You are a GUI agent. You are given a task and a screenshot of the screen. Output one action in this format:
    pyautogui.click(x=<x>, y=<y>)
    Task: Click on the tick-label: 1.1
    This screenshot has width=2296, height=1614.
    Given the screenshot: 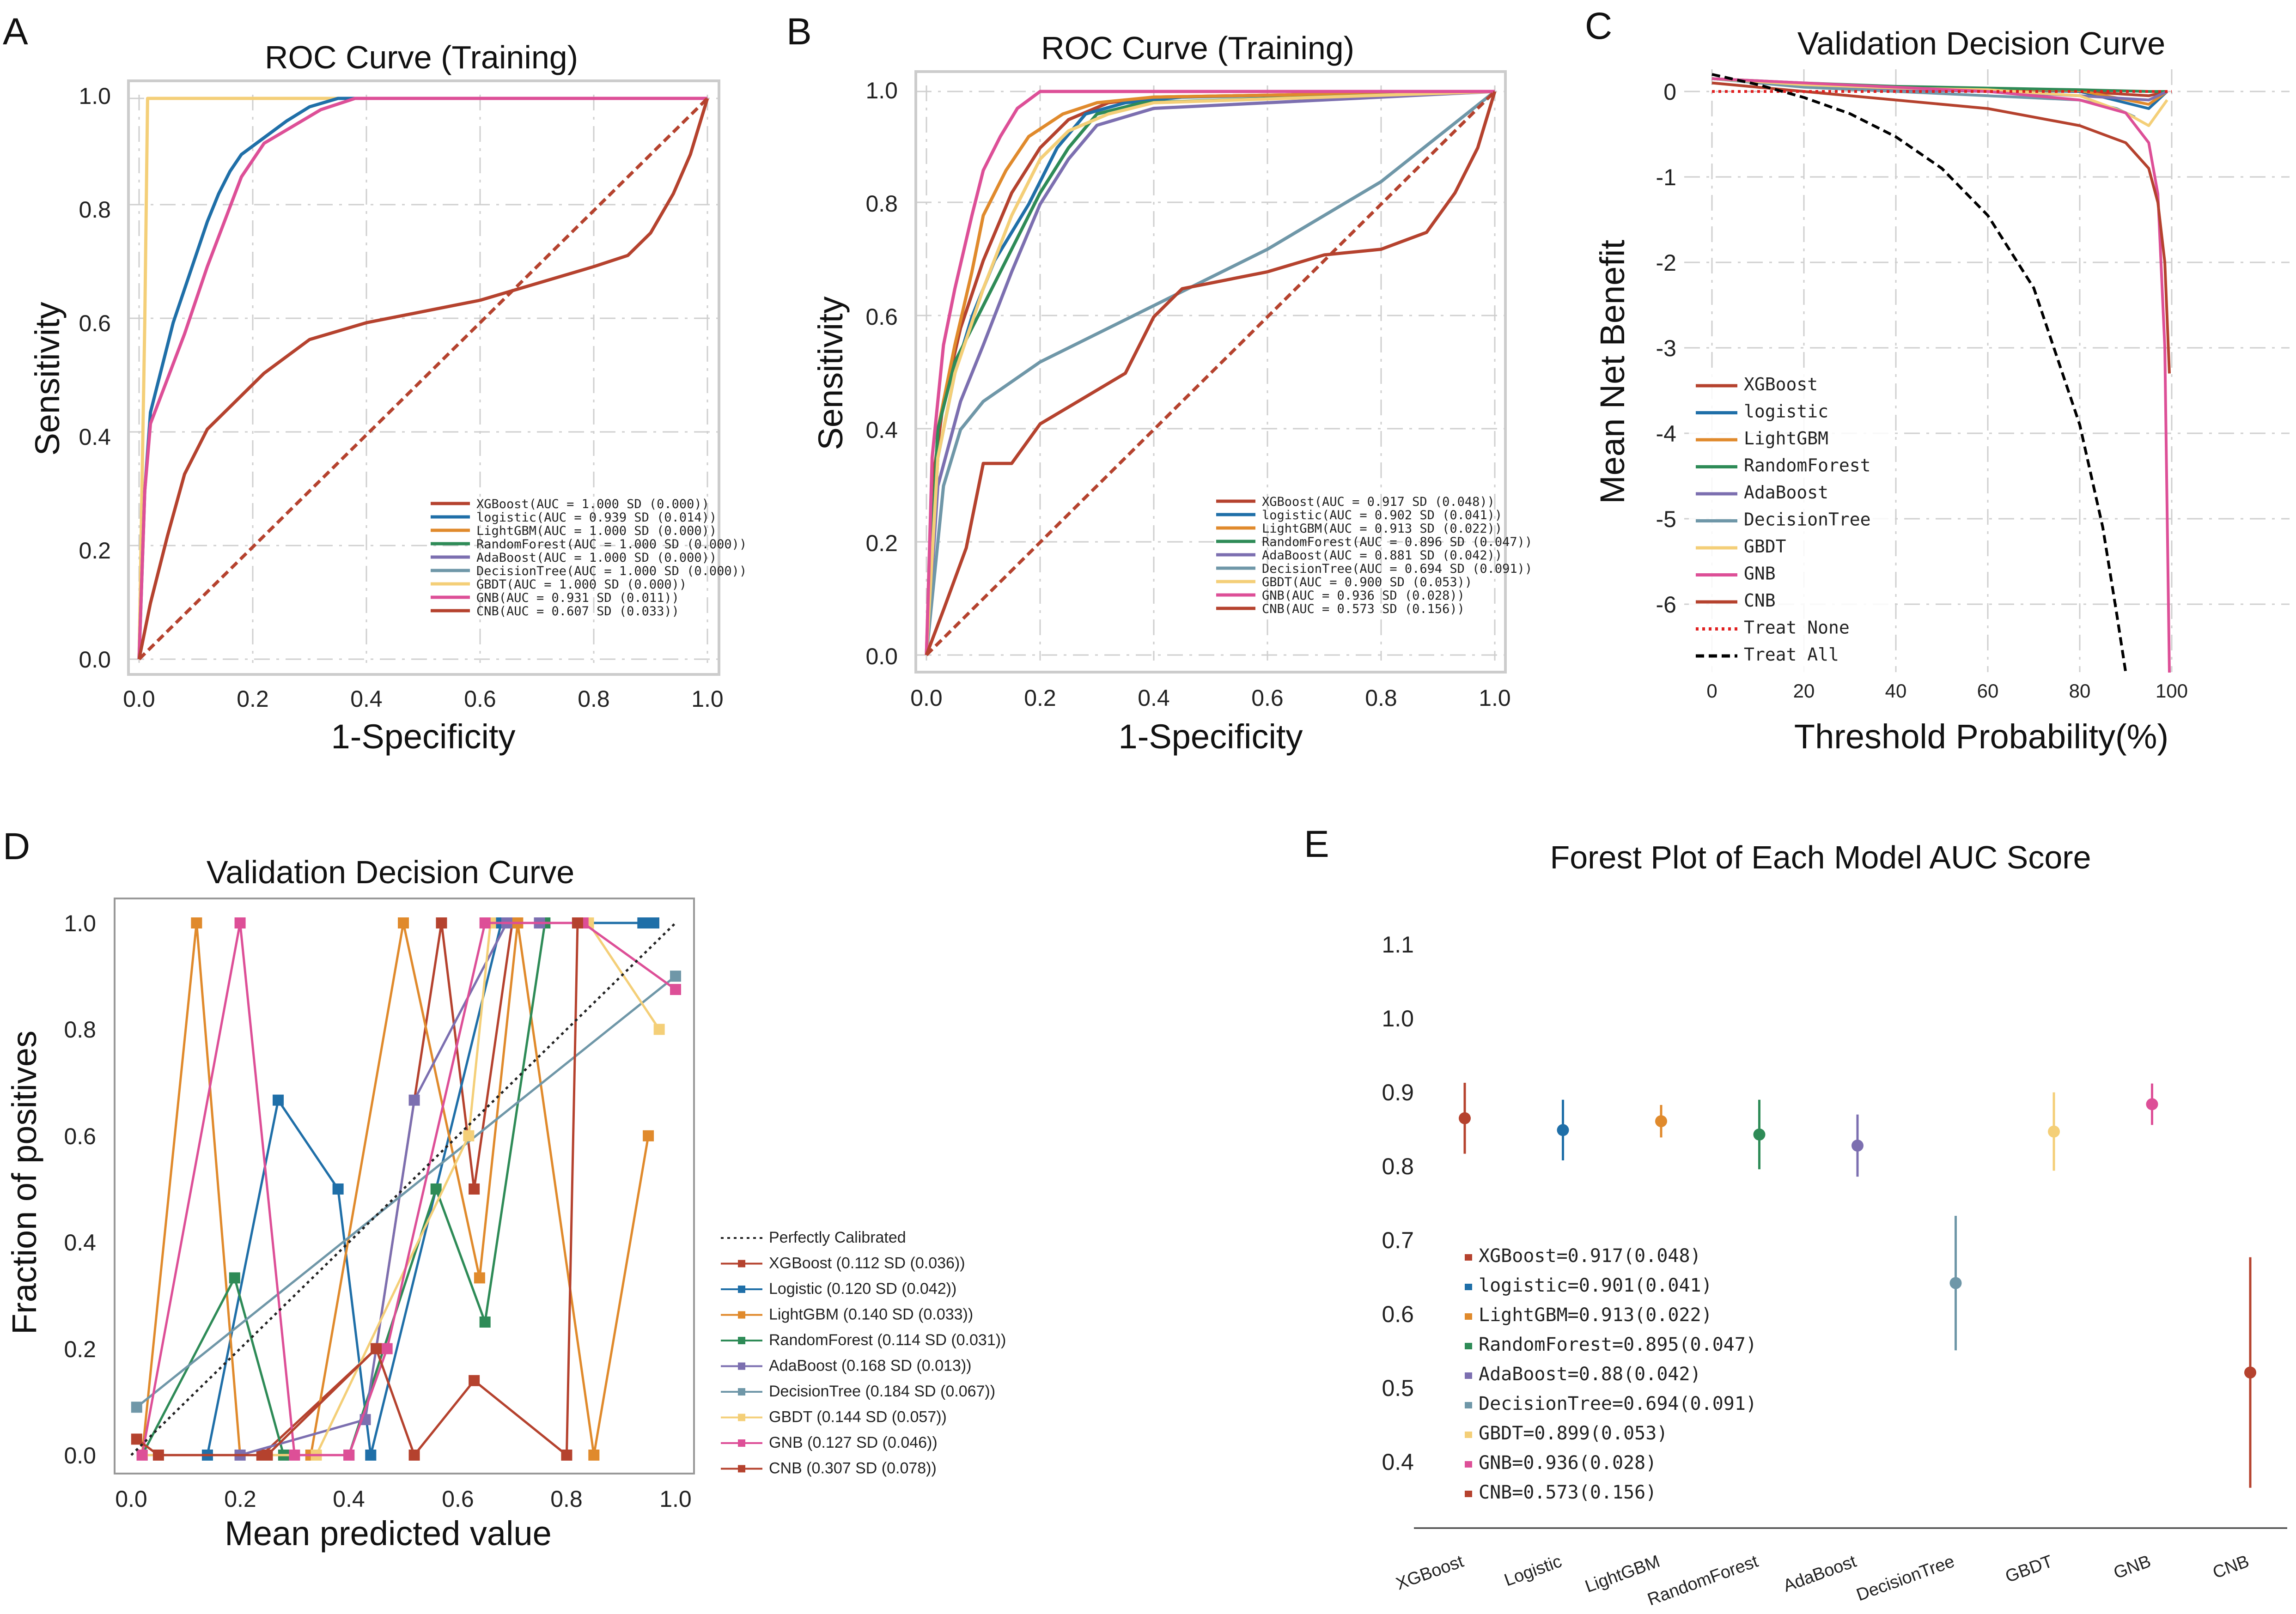 What is the action you would take?
    pyautogui.click(x=1398, y=945)
    